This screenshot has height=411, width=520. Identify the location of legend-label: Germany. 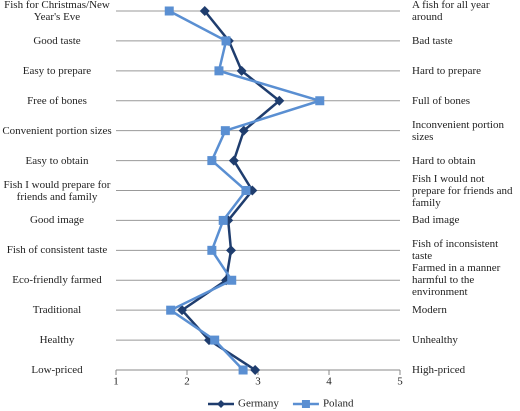
(258, 404).